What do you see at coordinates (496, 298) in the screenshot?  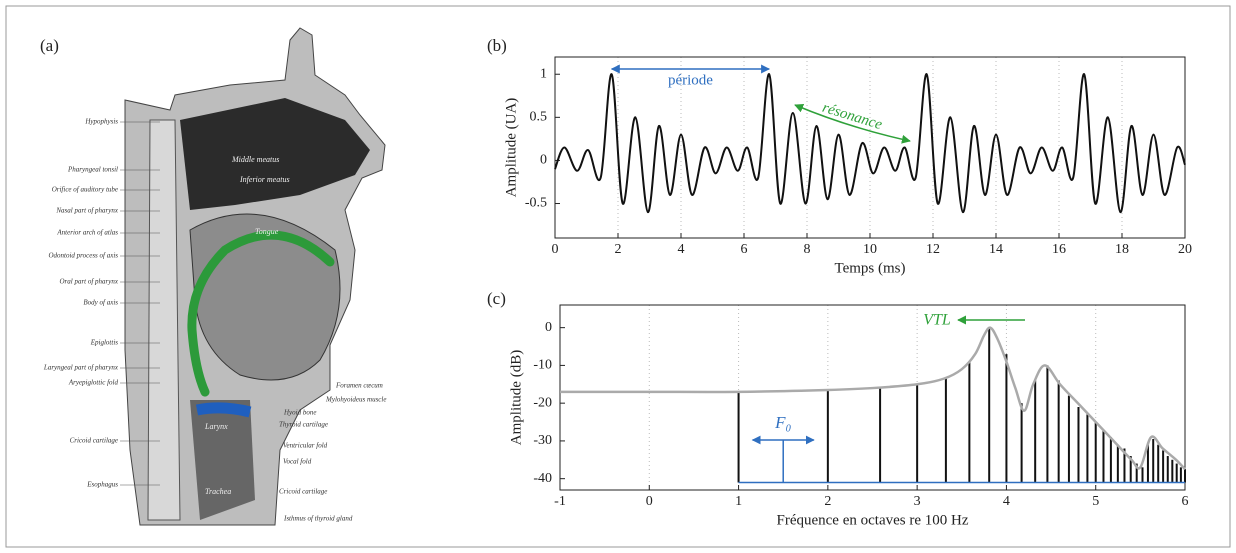 I see `panel-label: (c)` at bounding box center [496, 298].